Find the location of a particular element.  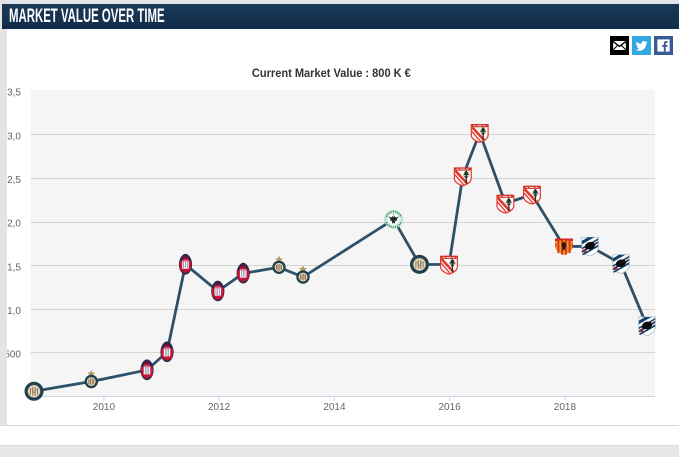

svg-text: 2010 is located at coordinates (104, 407).